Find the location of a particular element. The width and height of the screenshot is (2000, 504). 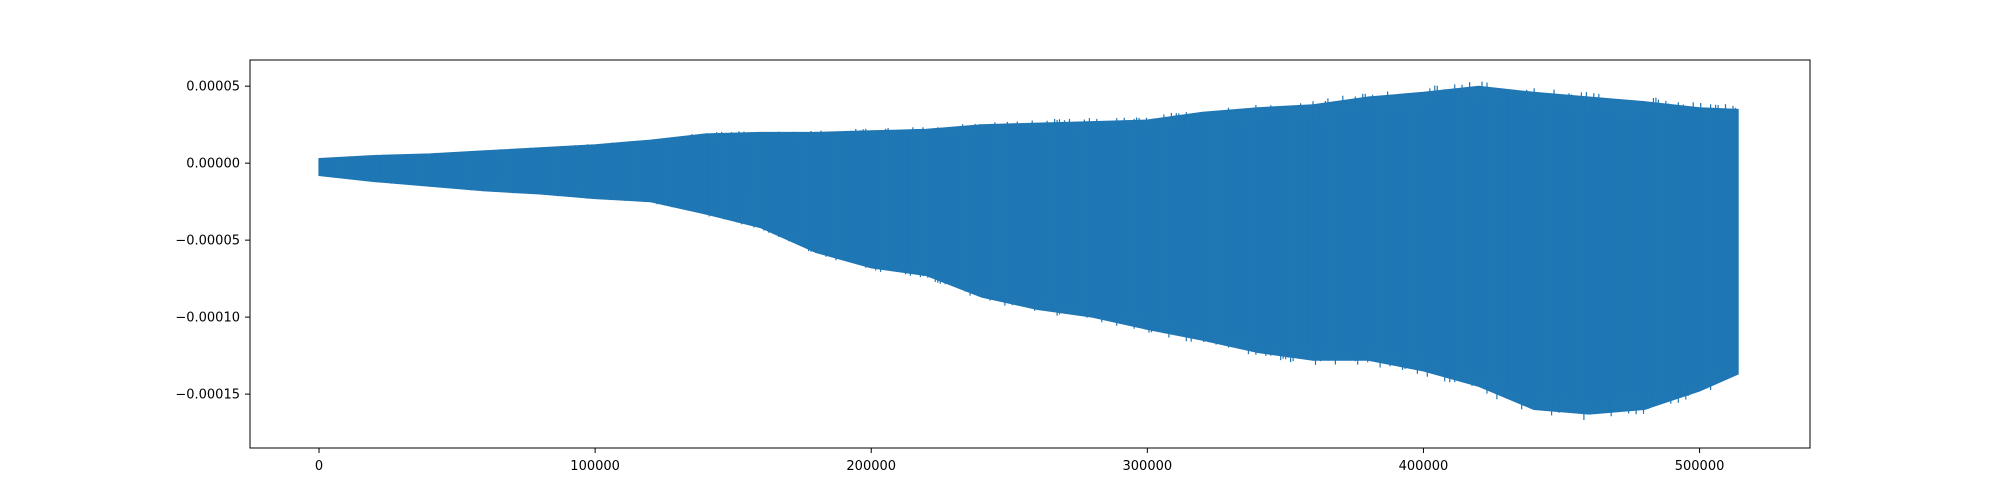

y-tick-label: −0.00015 is located at coordinates (207, 395).